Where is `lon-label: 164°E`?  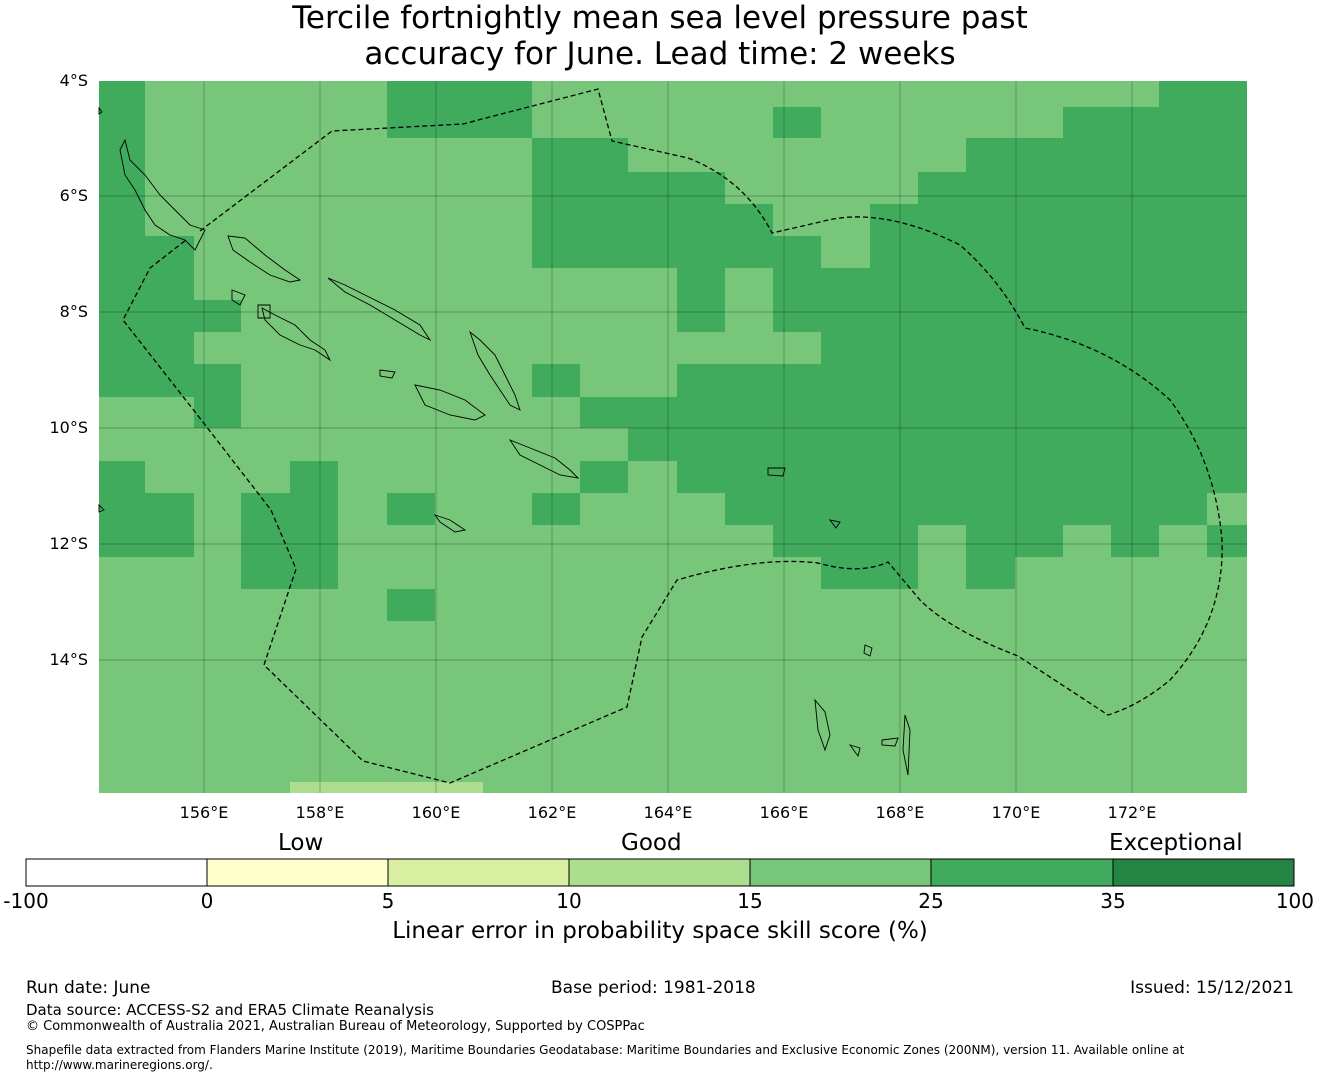
lon-label: 164°E is located at coordinates (668, 812).